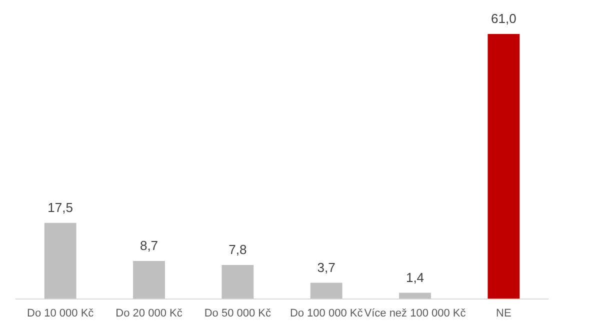 The image size is (594, 332). What do you see at coordinates (415, 277) in the screenshot?
I see `data-label: 1,4` at bounding box center [415, 277].